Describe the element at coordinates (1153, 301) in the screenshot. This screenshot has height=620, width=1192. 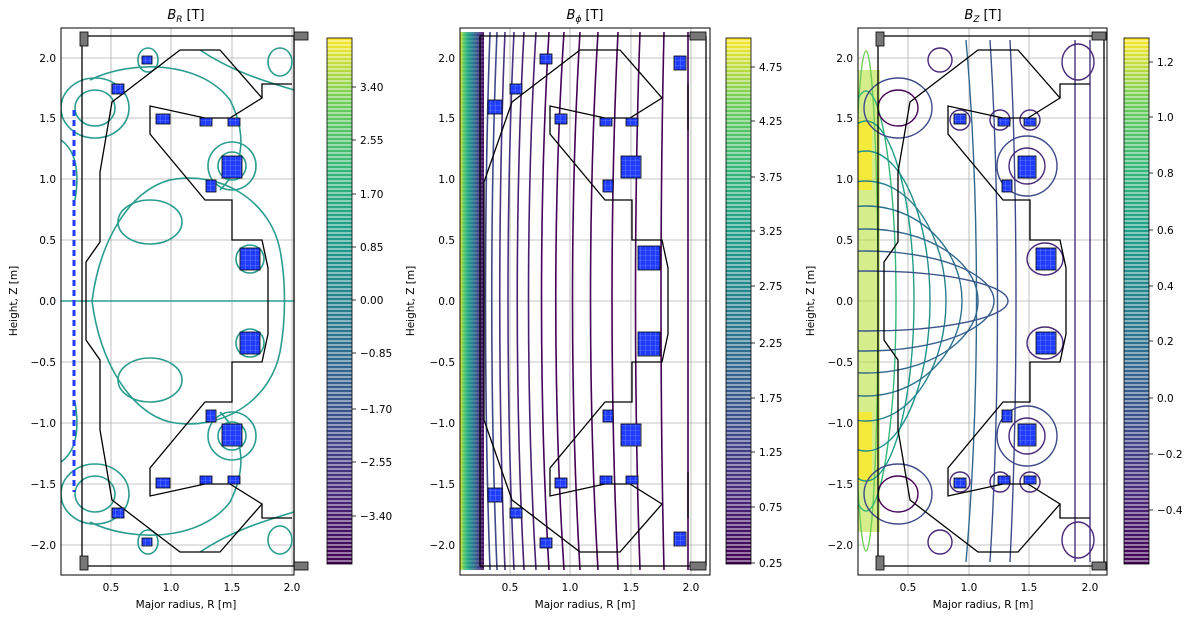
I see `colorbar-bz: 1.2 1.0 0.8 0.6 0.4 0.2 0.0 −0.2 −0.4` at that location.